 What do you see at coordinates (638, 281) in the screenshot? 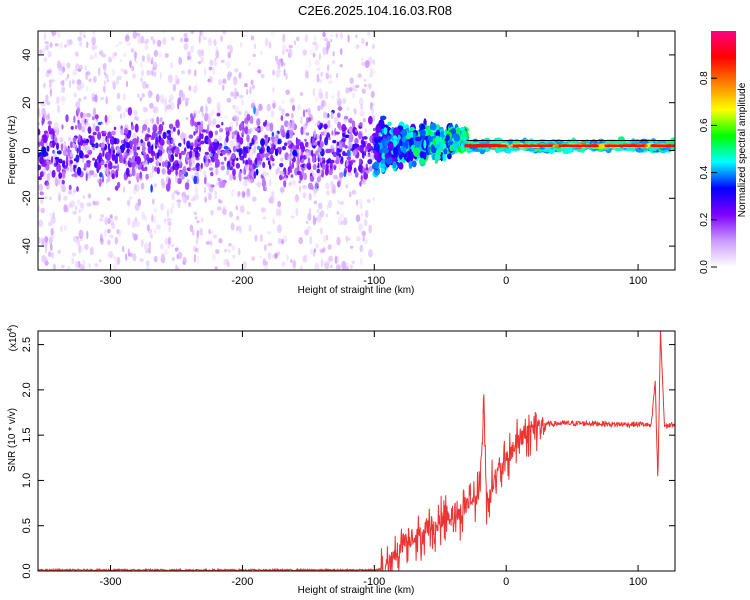
I see `x-tick-label: 100` at bounding box center [638, 281].